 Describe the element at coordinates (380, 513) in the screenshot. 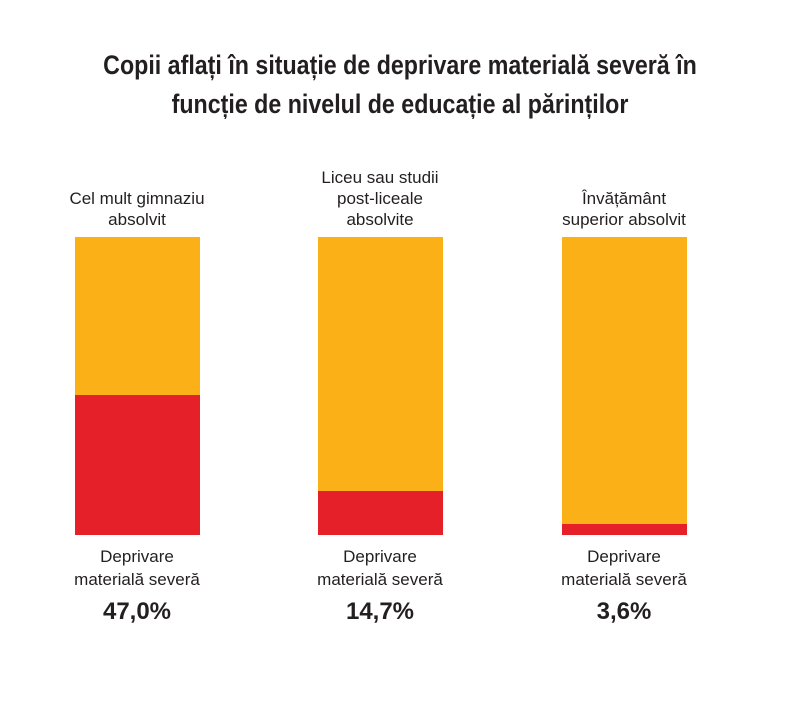

I see `bar-2-deprivation-segment` at that location.